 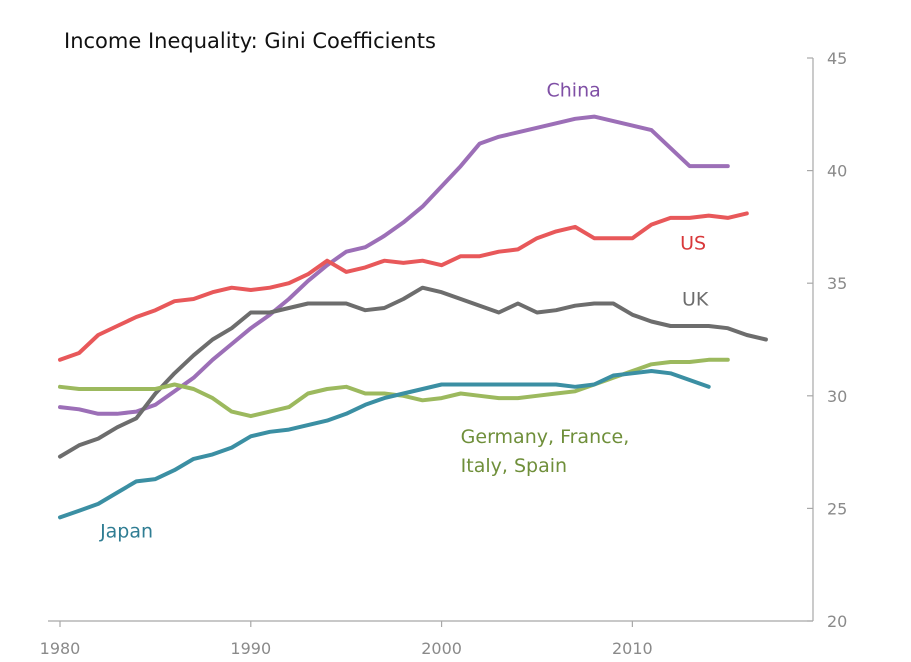 What do you see at coordinates (126, 532) in the screenshot?
I see `series-label-japan: Japan` at bounding box center [126, 532].